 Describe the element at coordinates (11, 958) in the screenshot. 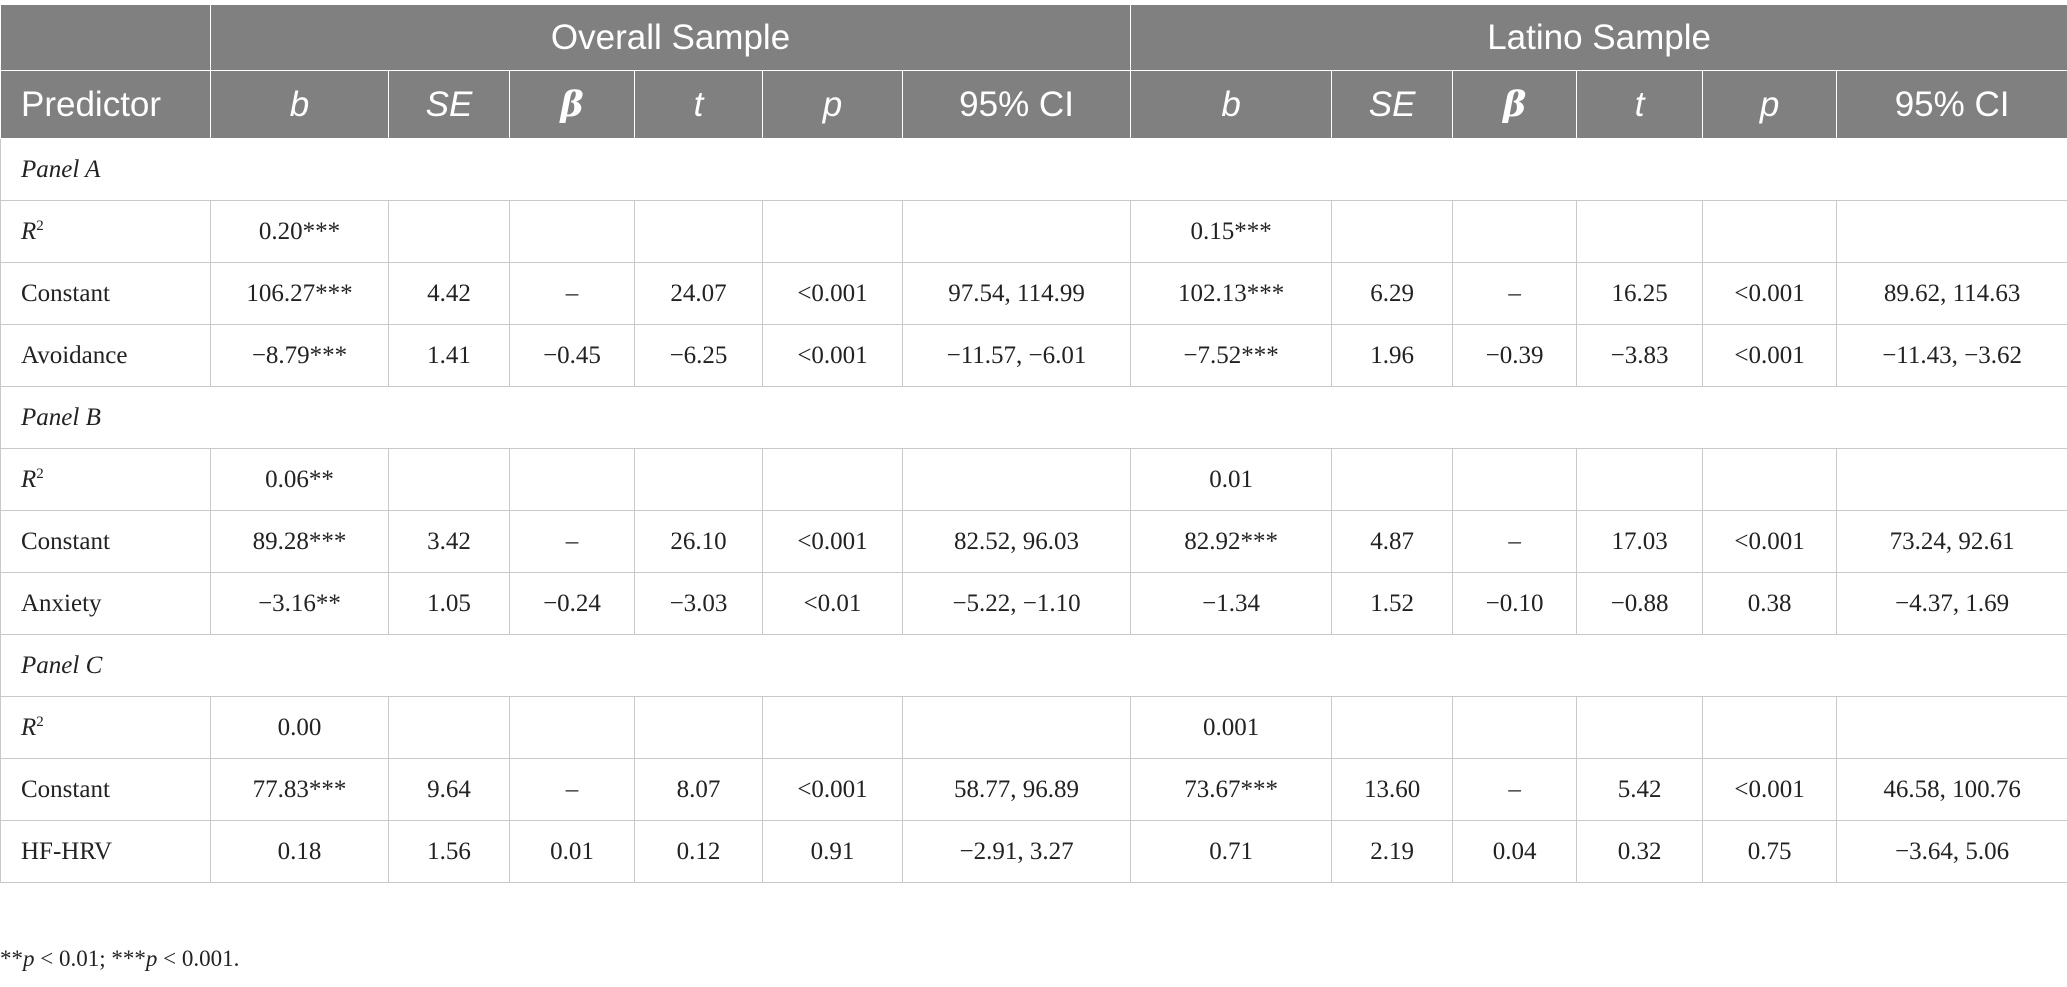

I see `footnote-stars: **` at that location.